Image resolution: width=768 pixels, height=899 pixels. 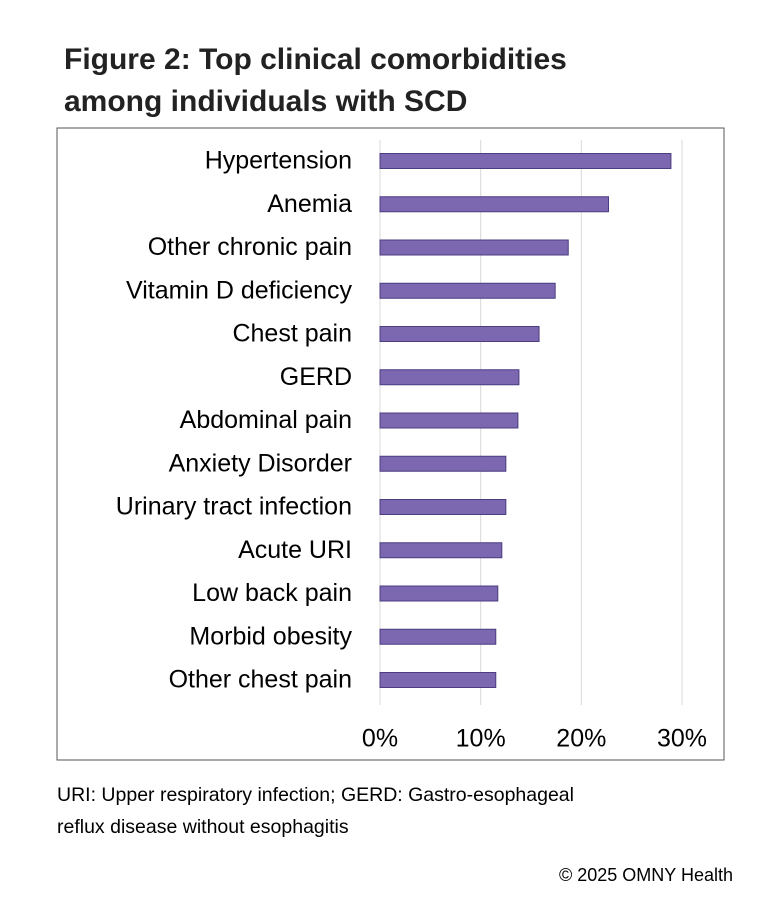 What do you see at coordinates (682, 739) in the screenshot?
I see `x-tick-label: 30%` at bounding box center [682, 739].